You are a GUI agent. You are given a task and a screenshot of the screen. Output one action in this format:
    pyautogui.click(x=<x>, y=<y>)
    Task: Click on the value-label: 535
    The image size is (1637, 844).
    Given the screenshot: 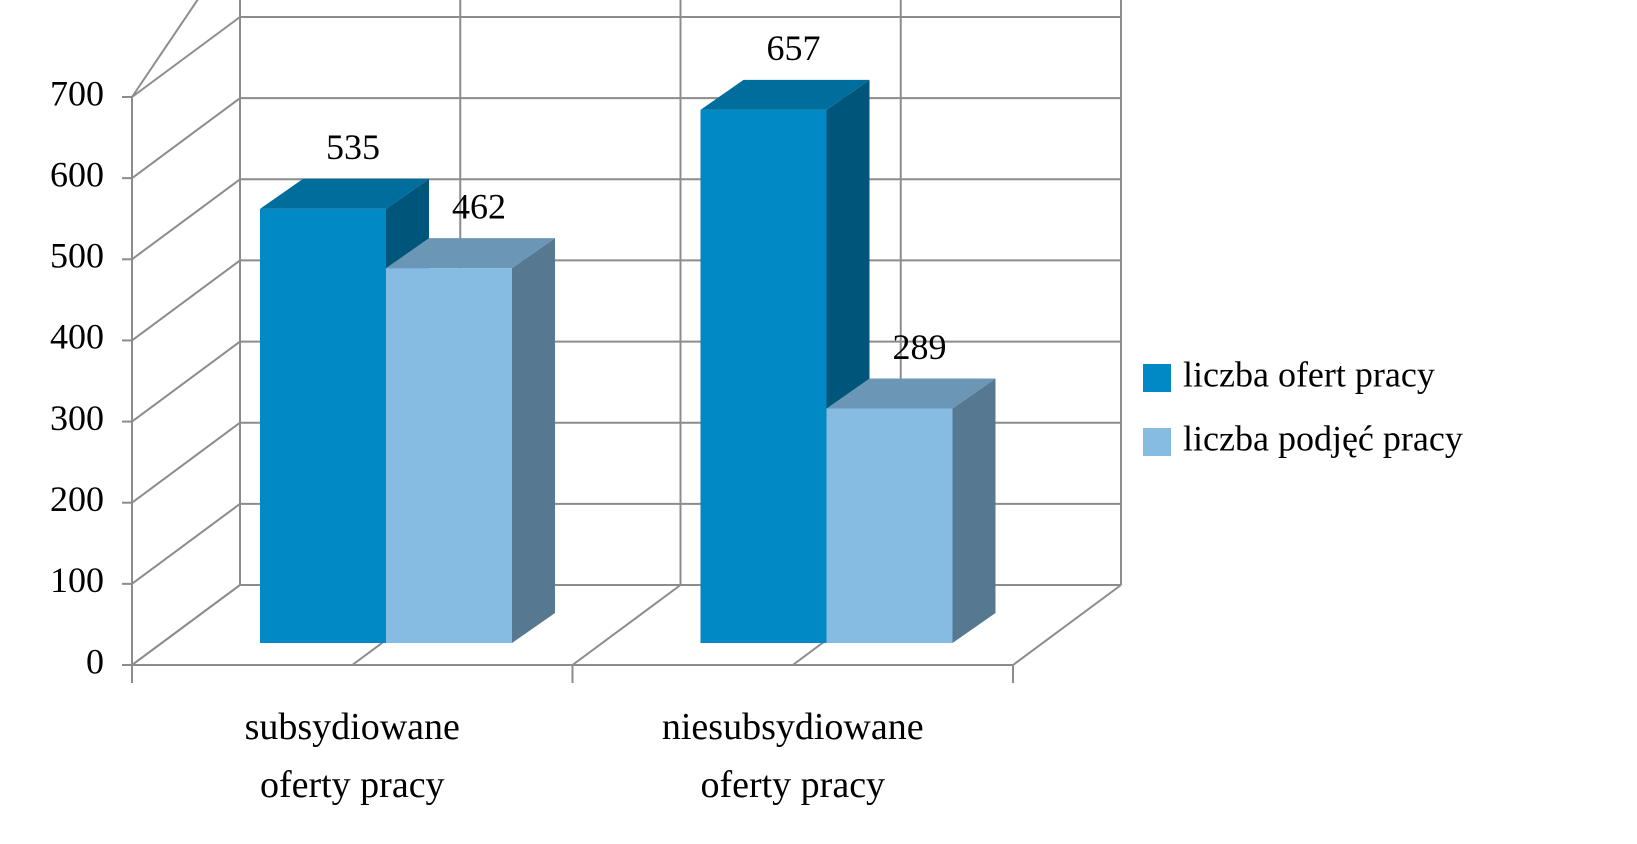 What is the action you would take?
    pyautogui.click(x=353, y=147)
    